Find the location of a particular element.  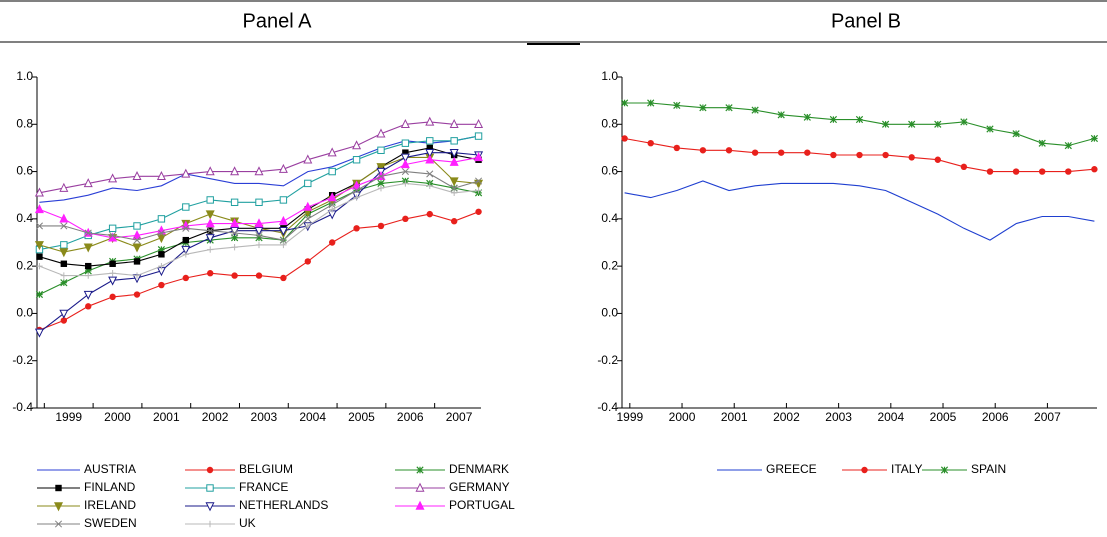

legend-label: AUSTRIA is located at coordinates (110, 469).